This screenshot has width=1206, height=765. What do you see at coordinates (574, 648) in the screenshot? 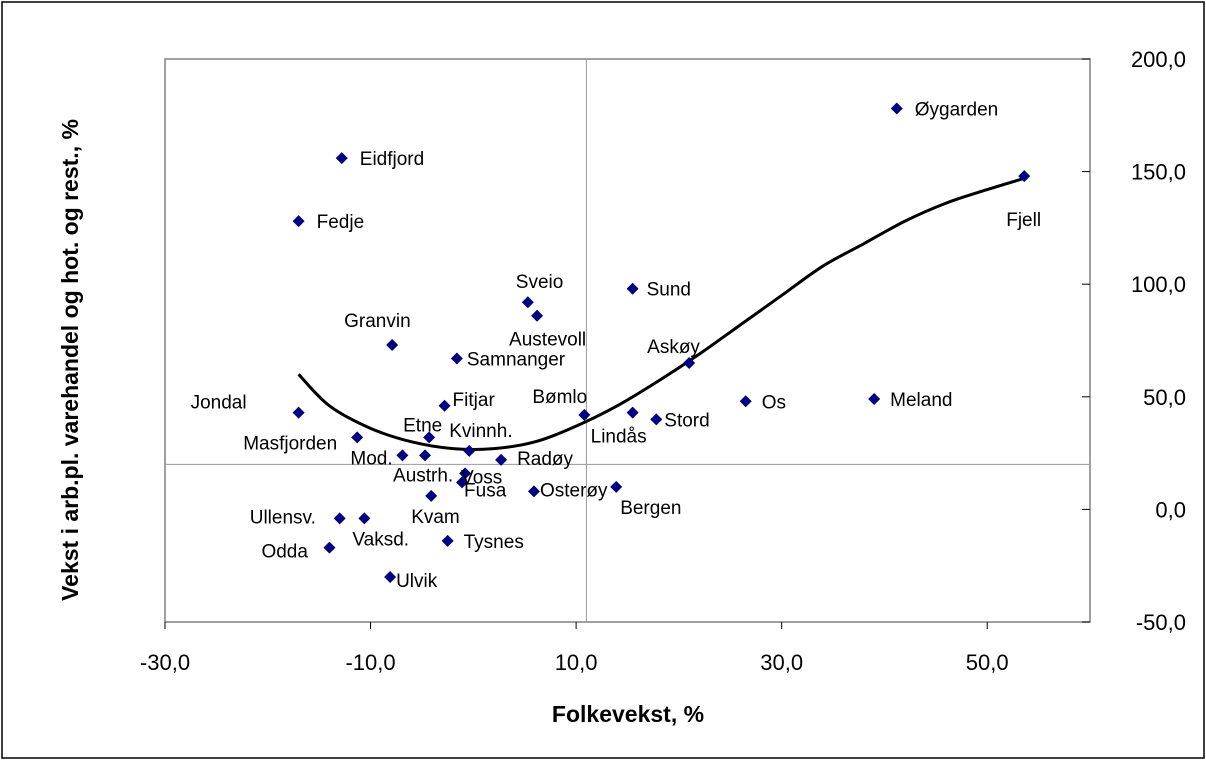
I see `x-axis-ticks: -30,0 -10,0 10,0 30,0 50,0` at bounding box center [574, 648].